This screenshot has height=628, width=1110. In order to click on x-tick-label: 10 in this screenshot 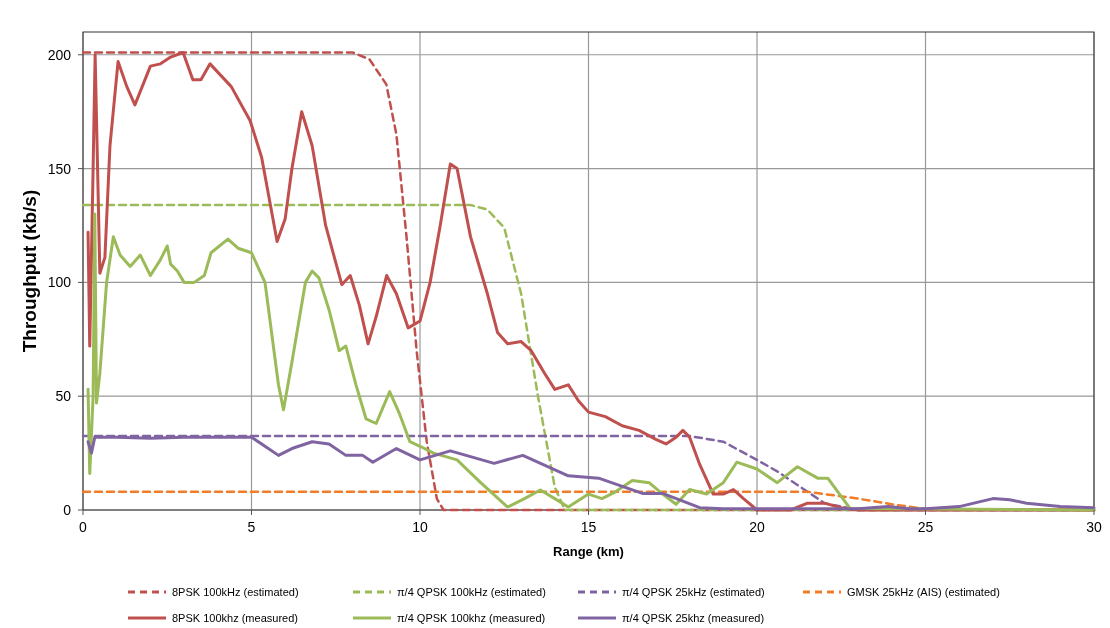, I will do `click(420, 527)`.